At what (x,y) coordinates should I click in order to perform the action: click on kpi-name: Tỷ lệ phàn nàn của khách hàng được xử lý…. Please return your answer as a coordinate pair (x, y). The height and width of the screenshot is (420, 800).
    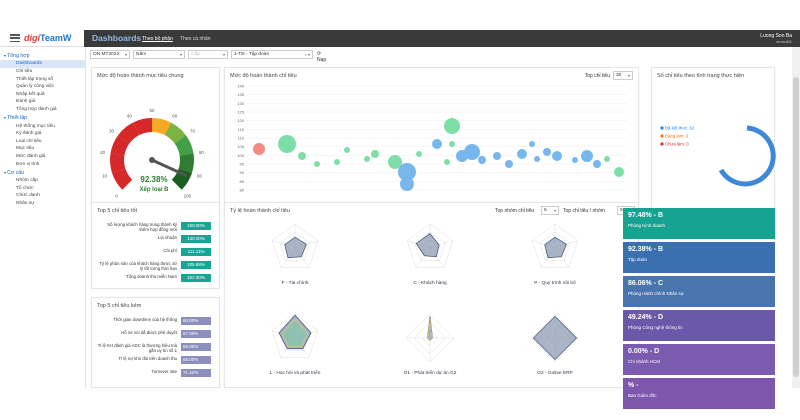
    Looking at the image, I should click on (138, 266).